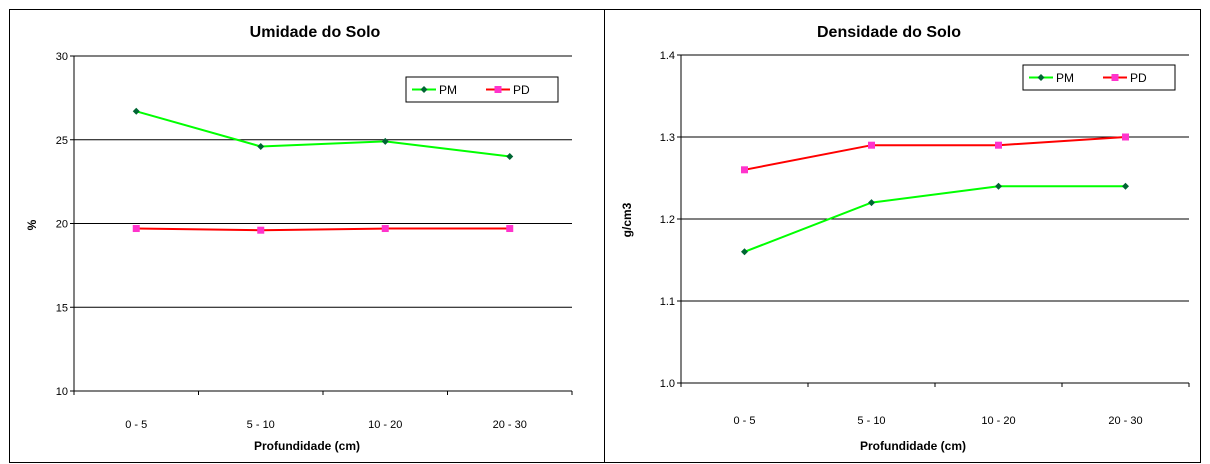 The height and width of the screenshot is (464, 1210). Describe the element at coordinates (667, 384) in the screenshot. I see `y-tick-label: 1.0` at that location.